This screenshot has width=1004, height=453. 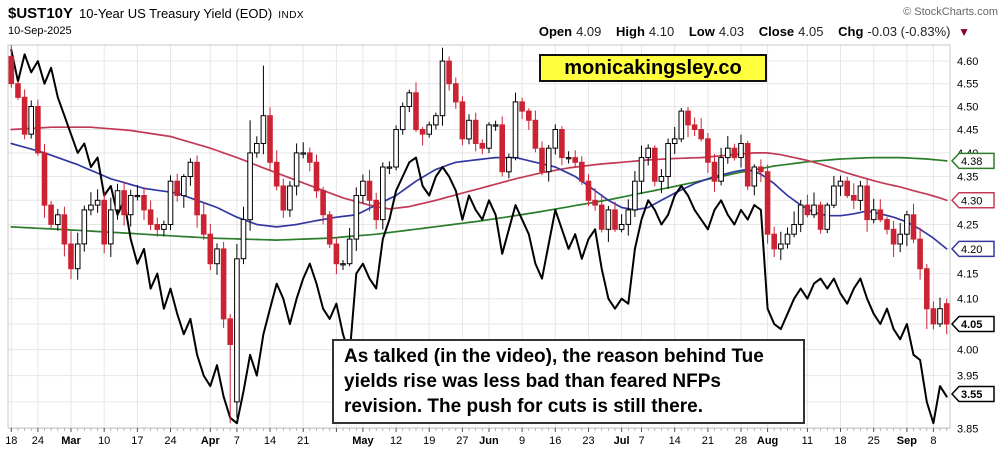 I want to click on chg-value: -0.03 (-0.83%), so click(x=909, y=31).